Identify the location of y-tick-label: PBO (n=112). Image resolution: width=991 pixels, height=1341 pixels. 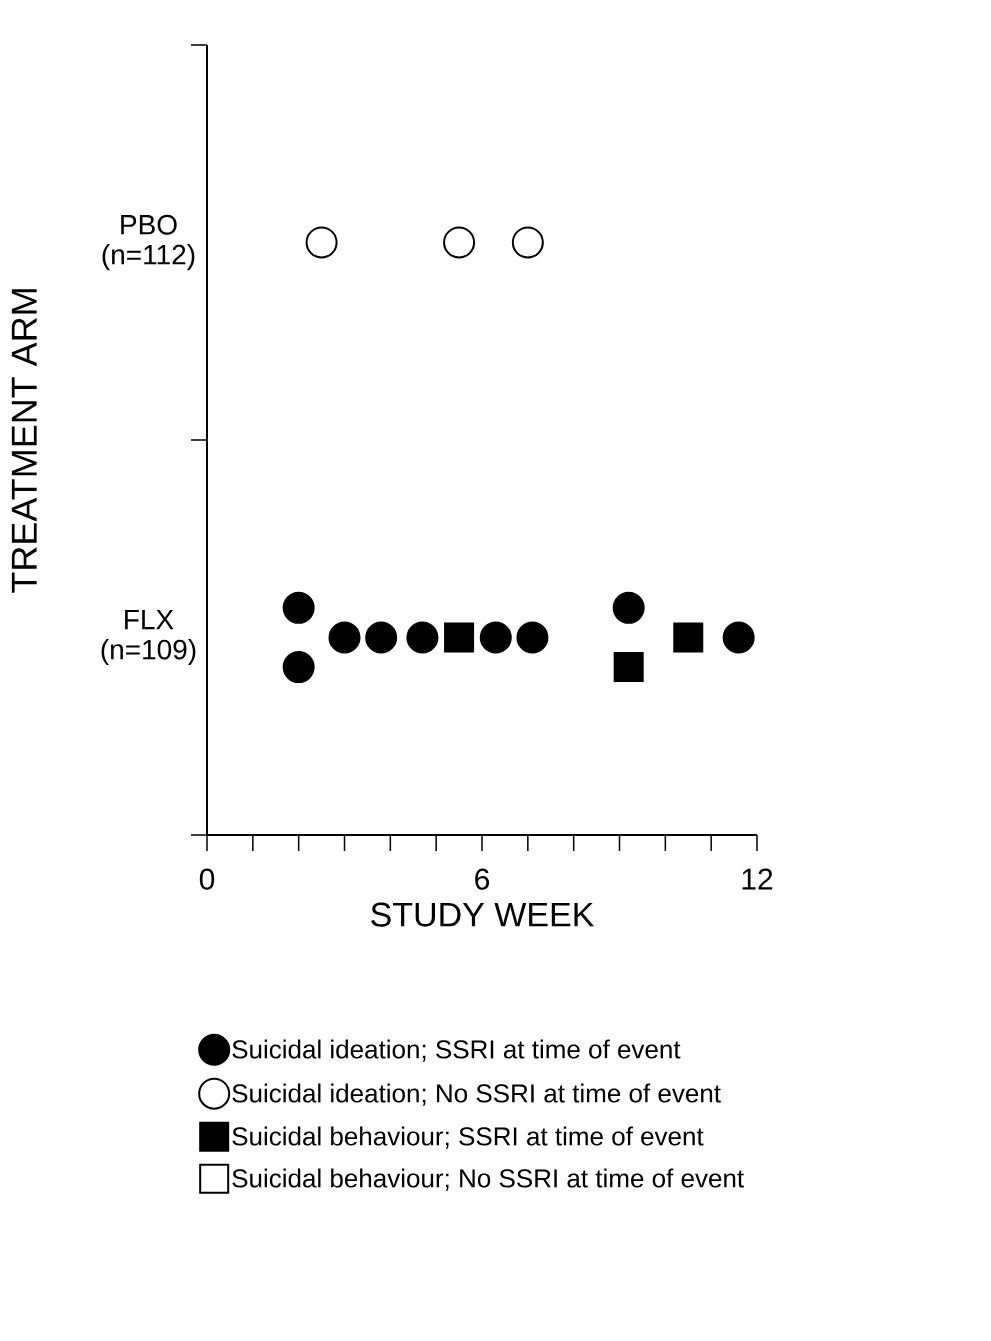
(148, 242).